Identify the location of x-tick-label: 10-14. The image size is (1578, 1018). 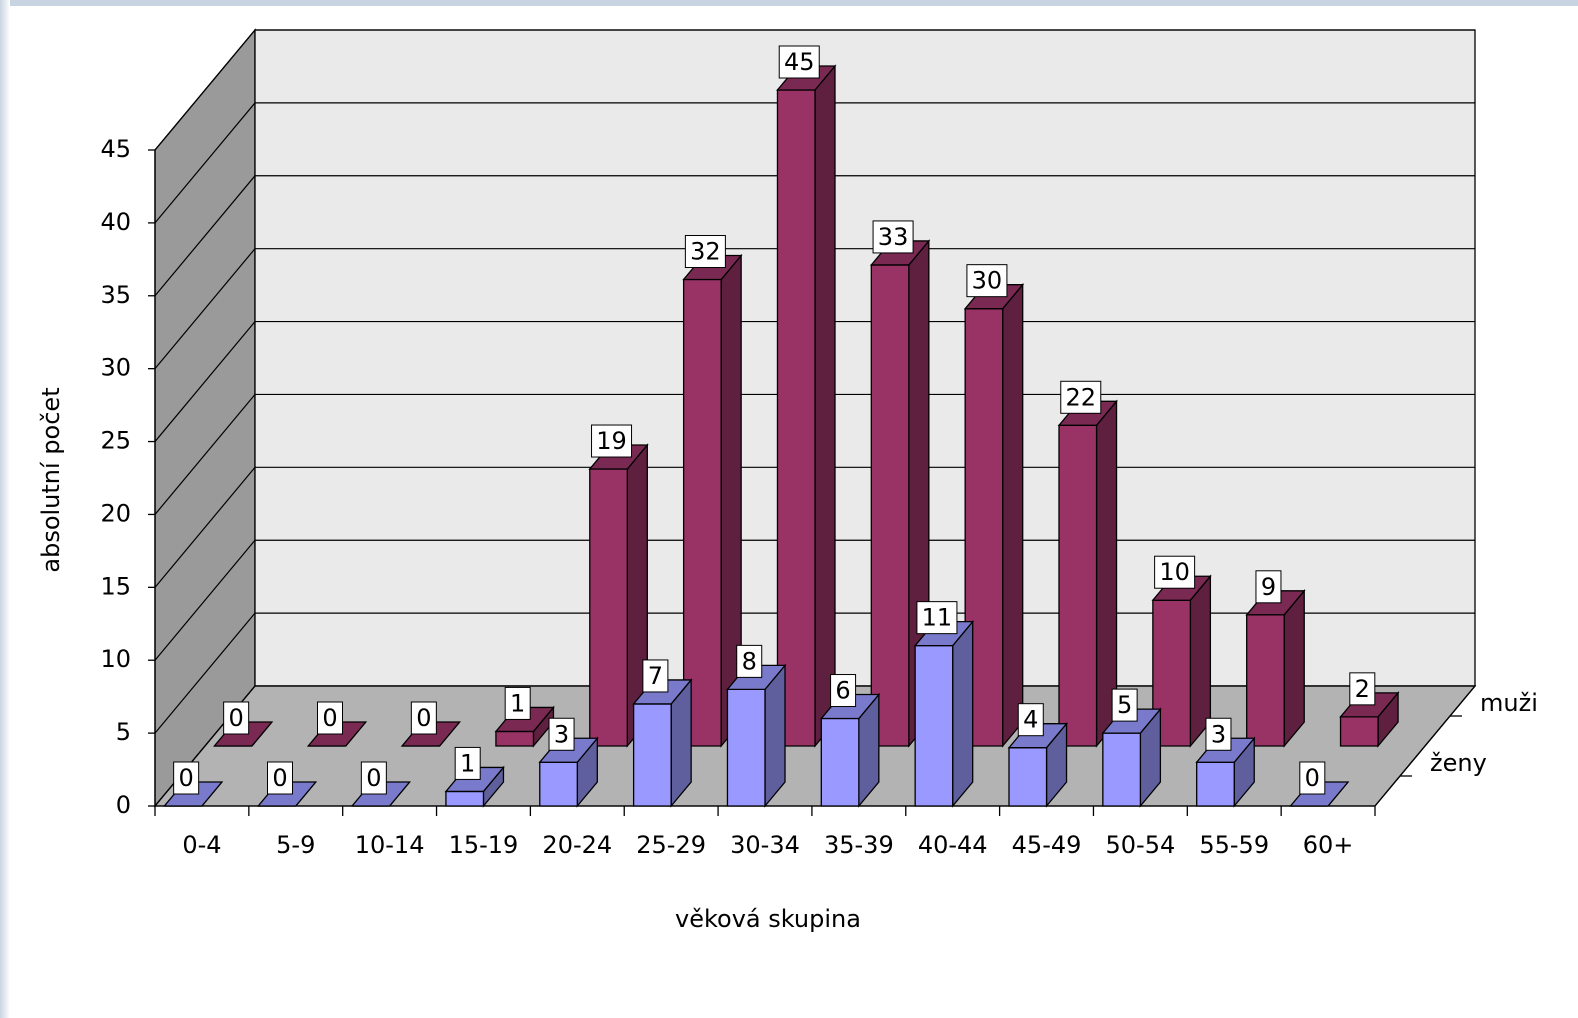
(390, 845).